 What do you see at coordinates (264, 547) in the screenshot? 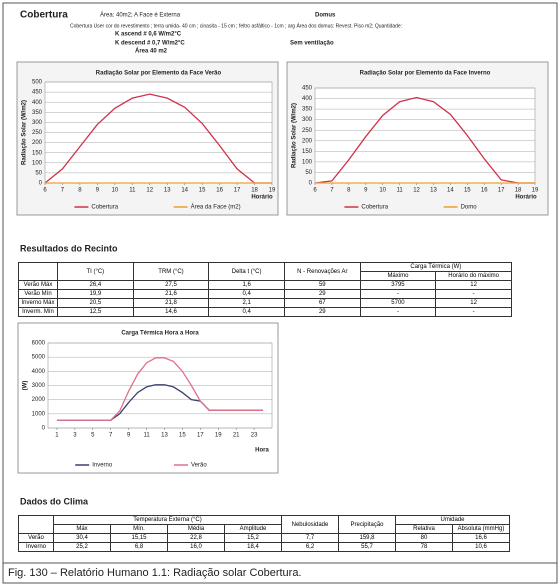
I see `table-row: Inverno 25,2 6,8 16,0 18,4 6,2 55,7 78 10,6` at bounding box center [264, 547].